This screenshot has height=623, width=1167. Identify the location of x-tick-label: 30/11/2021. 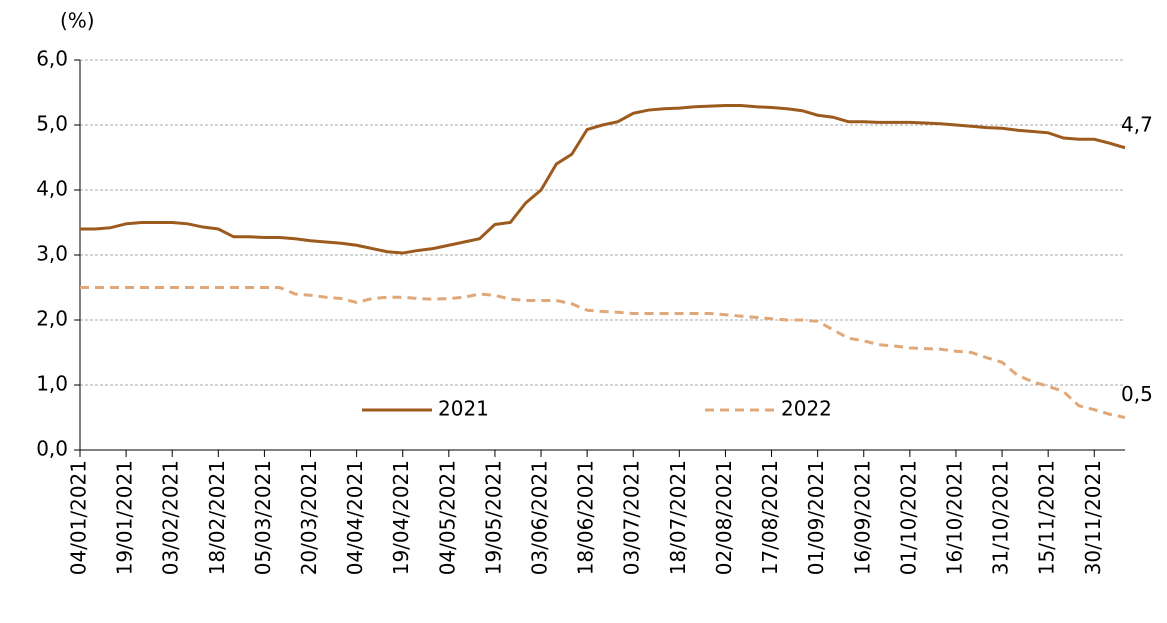
(1093, 517).